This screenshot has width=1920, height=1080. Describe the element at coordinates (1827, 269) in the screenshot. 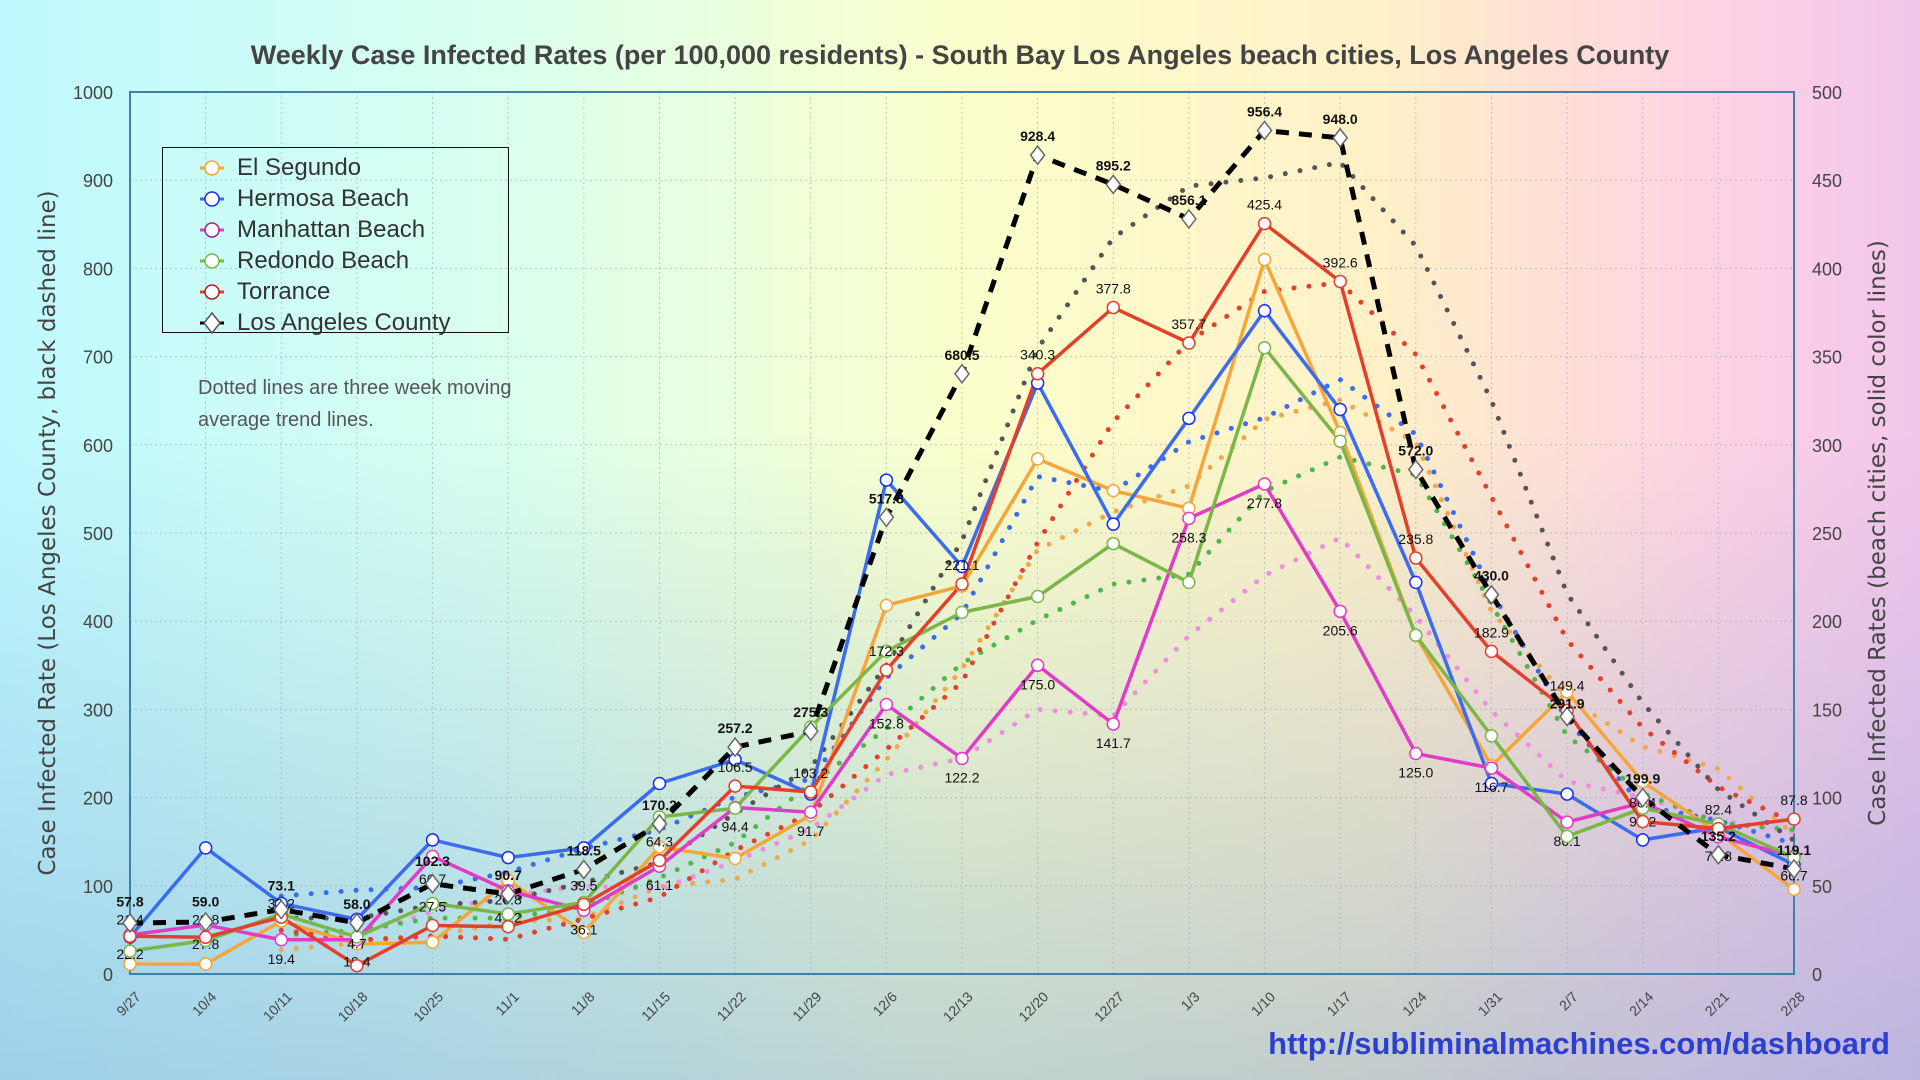

I see `y-tick-label-right: 400` at that location.